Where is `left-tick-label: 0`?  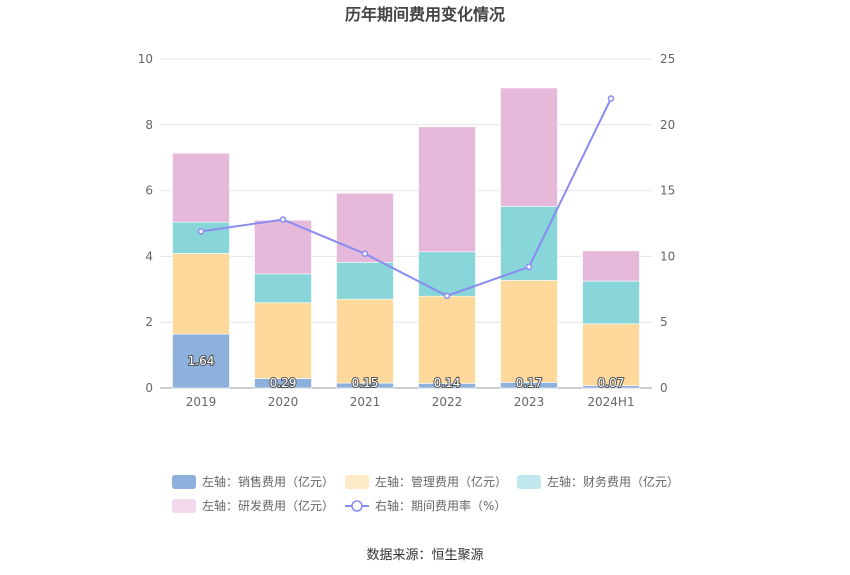 left-tick-label: 0 is located at coordinates (149, 388).